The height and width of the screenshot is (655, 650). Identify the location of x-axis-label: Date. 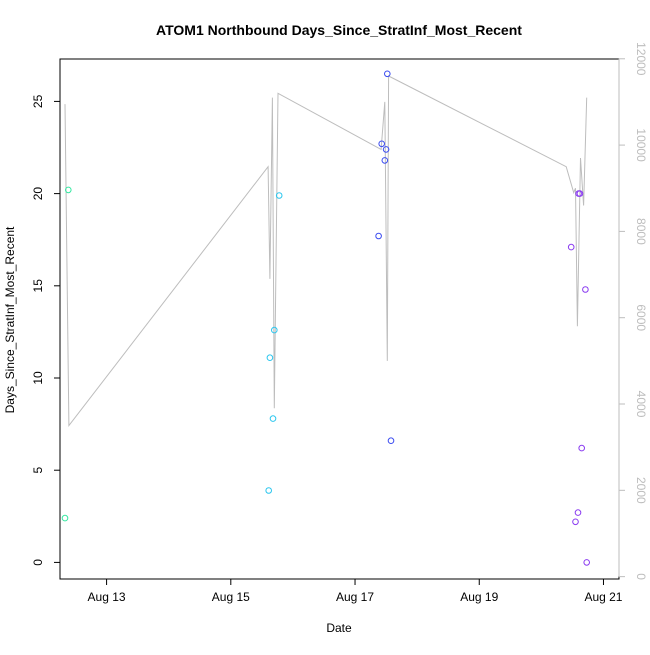
(339, 628).